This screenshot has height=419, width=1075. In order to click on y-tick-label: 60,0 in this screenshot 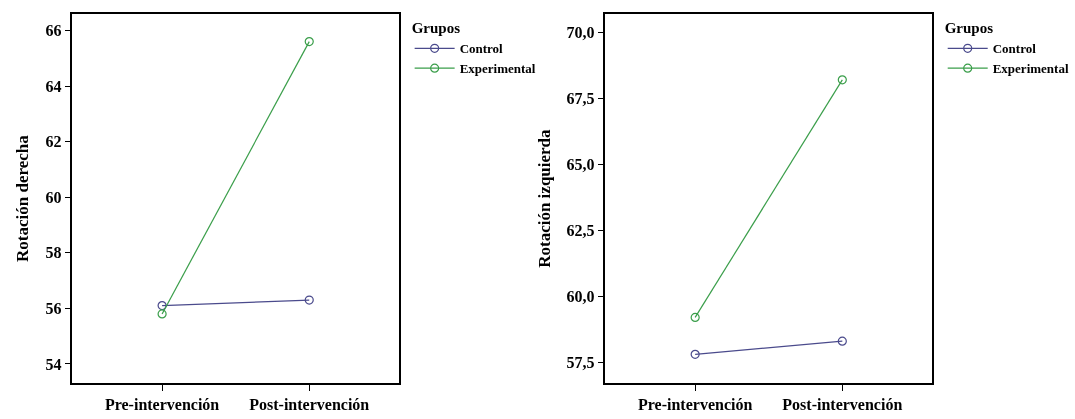, I will do `click(580, 296)`.